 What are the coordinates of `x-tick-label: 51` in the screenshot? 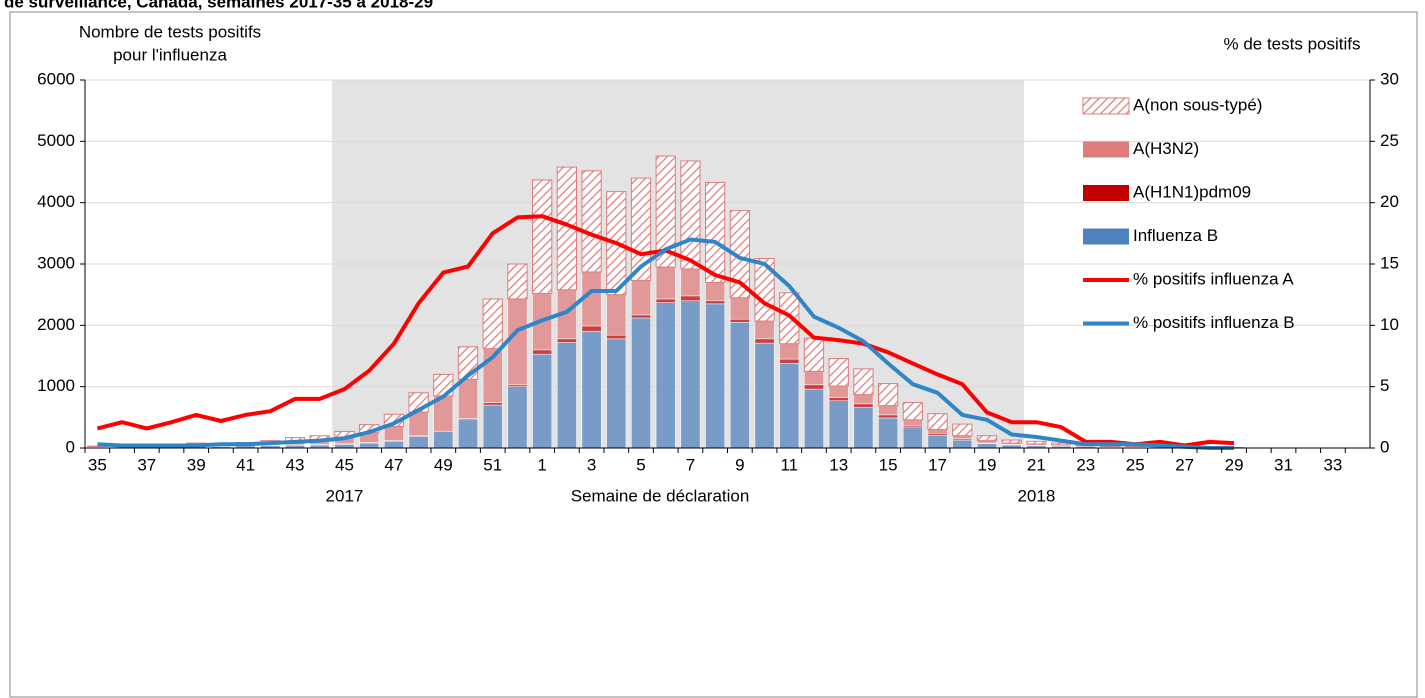 It's located at (492, 464).